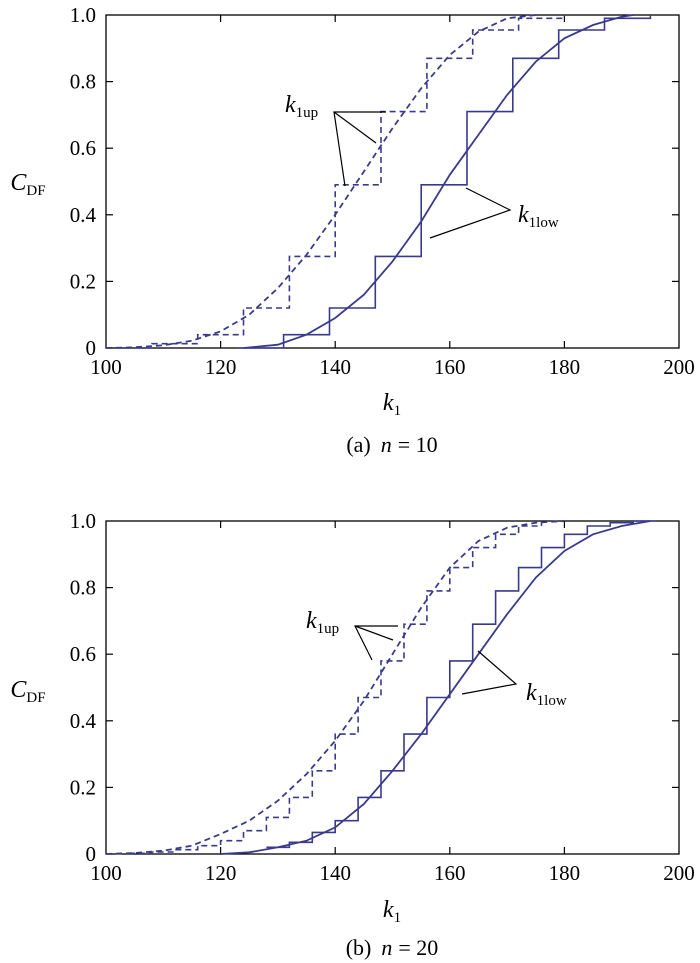 The image size is (700, 963). Describe the element at coordinates (392, 947) in the screenshot. I see `panel-b-caption: (b) n = 20` at that location.